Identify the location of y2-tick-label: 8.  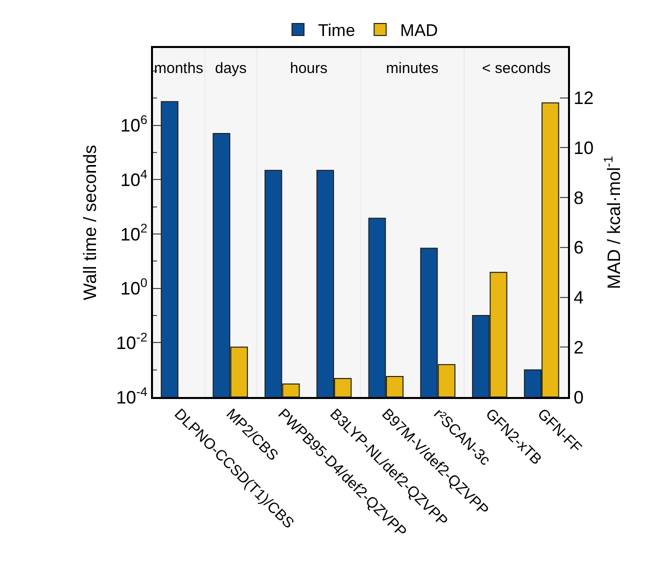
(579, 198).